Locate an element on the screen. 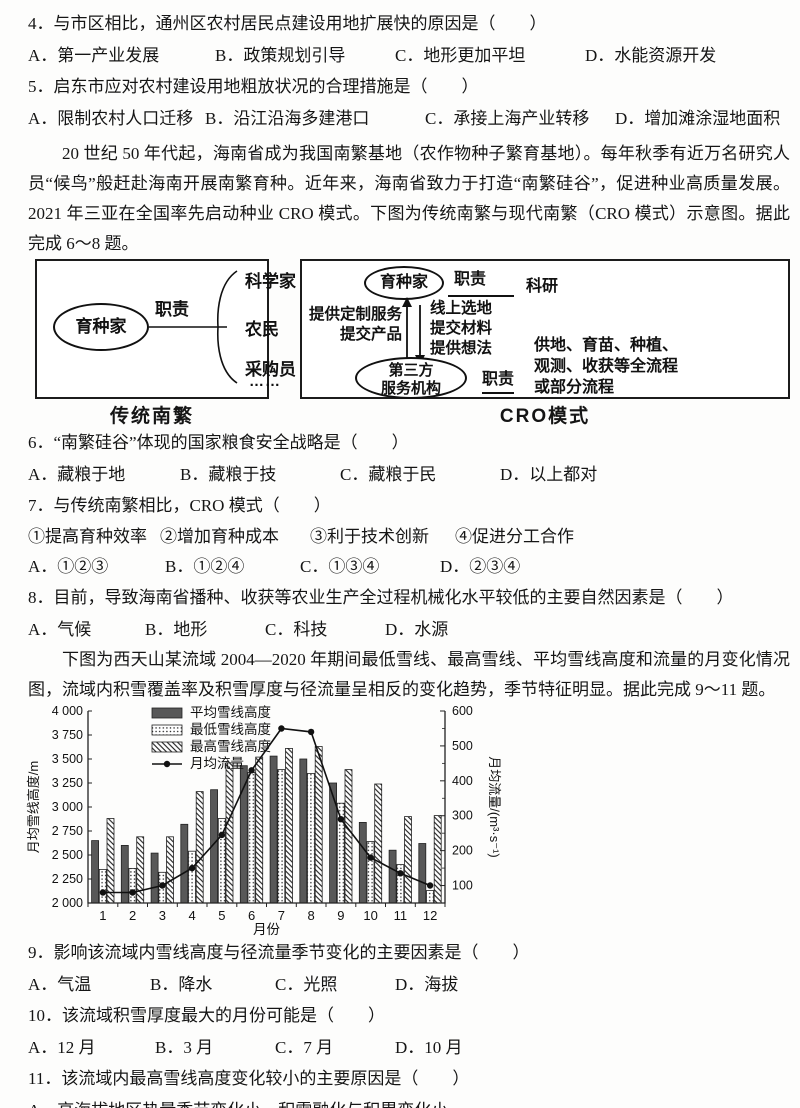 This screenshot has width=800, height=1108. cro-model-caption: CRO模式 is located at coordinates (545, 416).